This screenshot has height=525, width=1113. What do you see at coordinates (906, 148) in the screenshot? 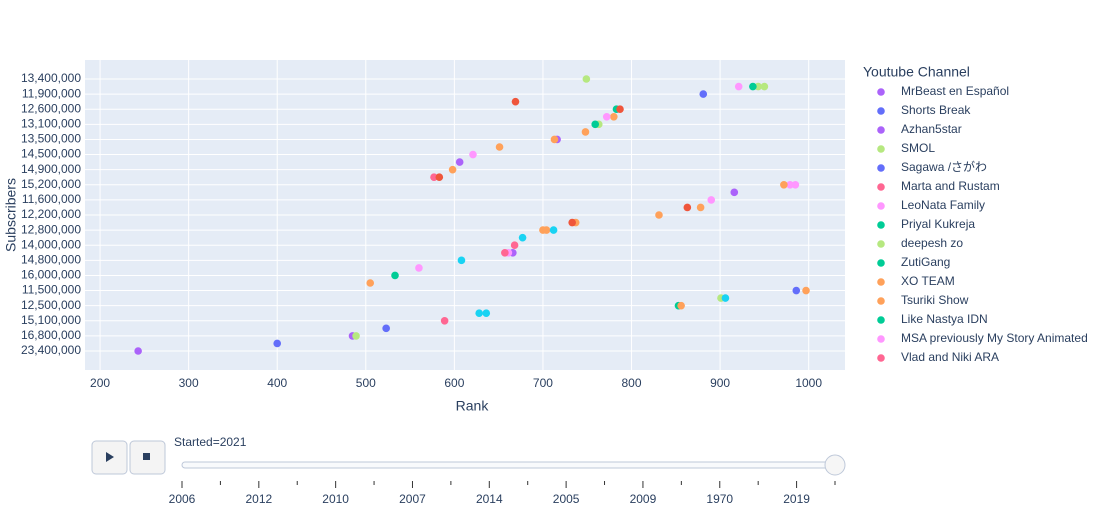
I see `legend-item: SMOL` at bounding box center [906, 148].